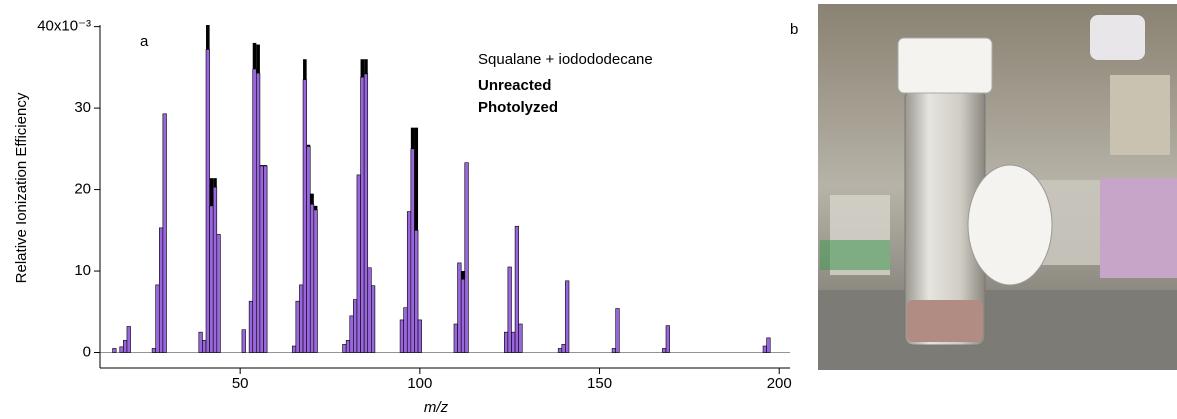 Image resolution: width=1177 pixels, height=419 pixels. I want to click on y-axis-label: Relative Ionization Efficiency, so click(21, 187).